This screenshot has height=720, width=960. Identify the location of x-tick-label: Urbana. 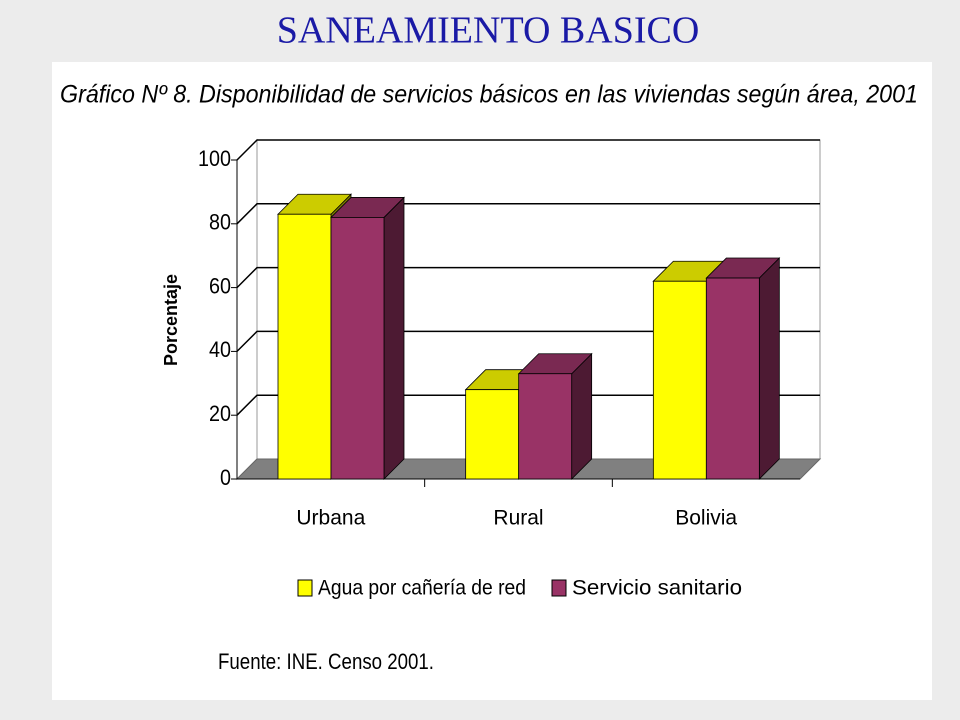
(330, 518).